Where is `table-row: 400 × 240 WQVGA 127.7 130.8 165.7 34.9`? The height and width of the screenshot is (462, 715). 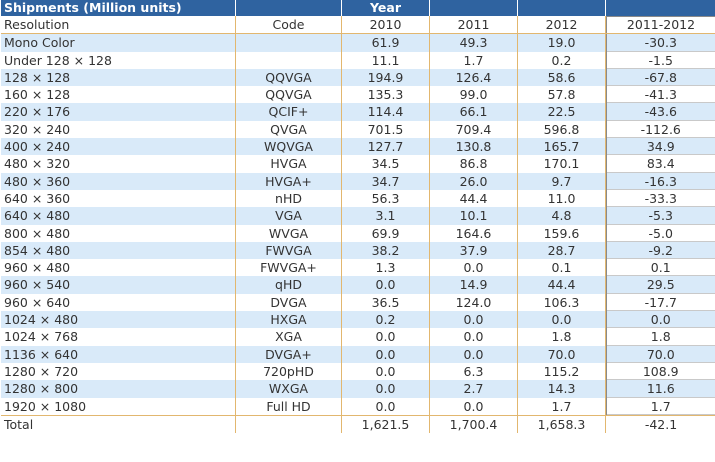 table-row: 400 × 240 WQVGA 127.7 130.8 165.7 34.9 is located at coordinates (358, 147).